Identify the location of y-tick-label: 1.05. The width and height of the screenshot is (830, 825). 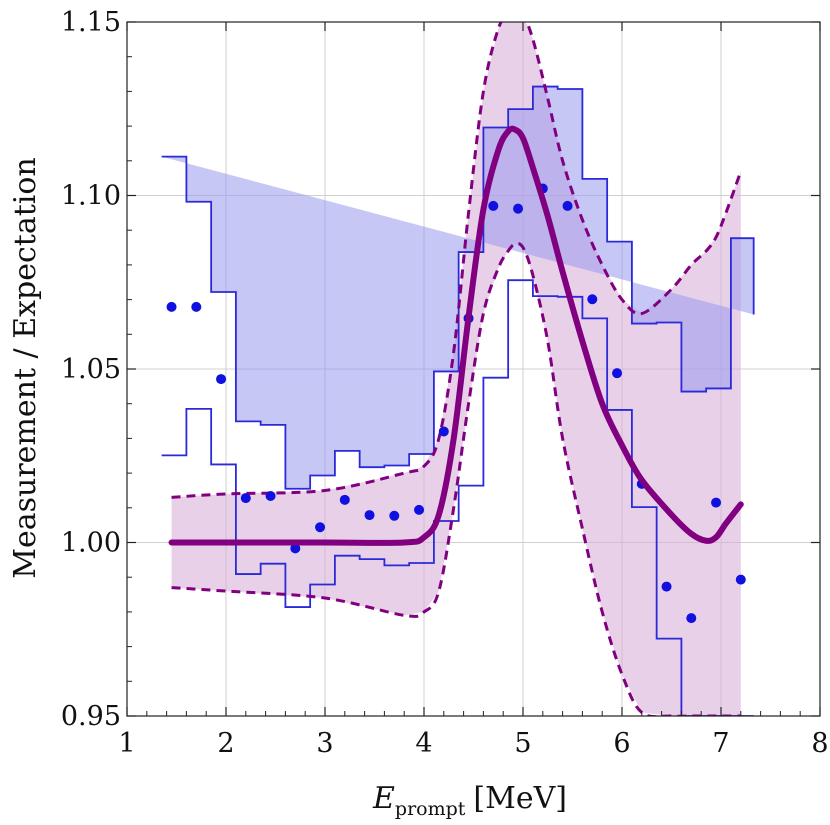
(91, 369).